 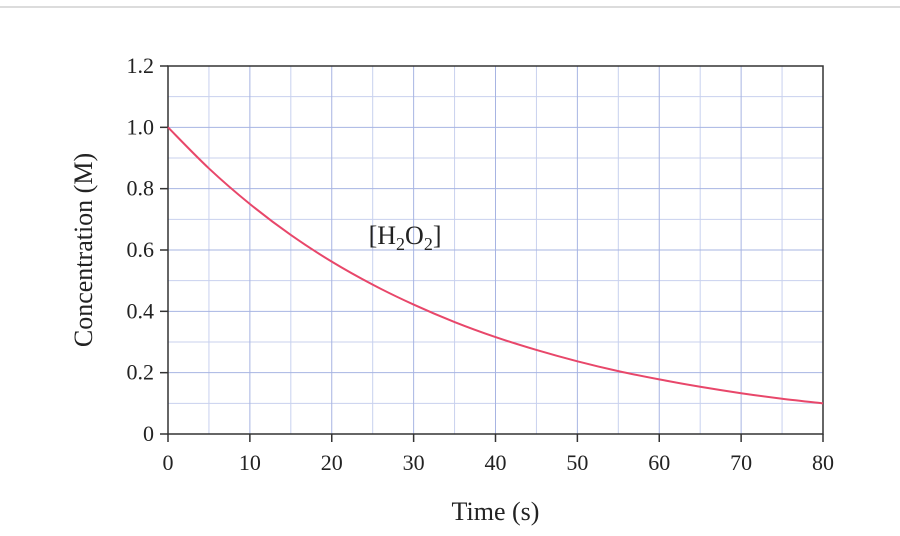 What do you see at coordinates (414, 235) in the screenshot?
I see `annotation-text: O` at bounding box center [414, 235].